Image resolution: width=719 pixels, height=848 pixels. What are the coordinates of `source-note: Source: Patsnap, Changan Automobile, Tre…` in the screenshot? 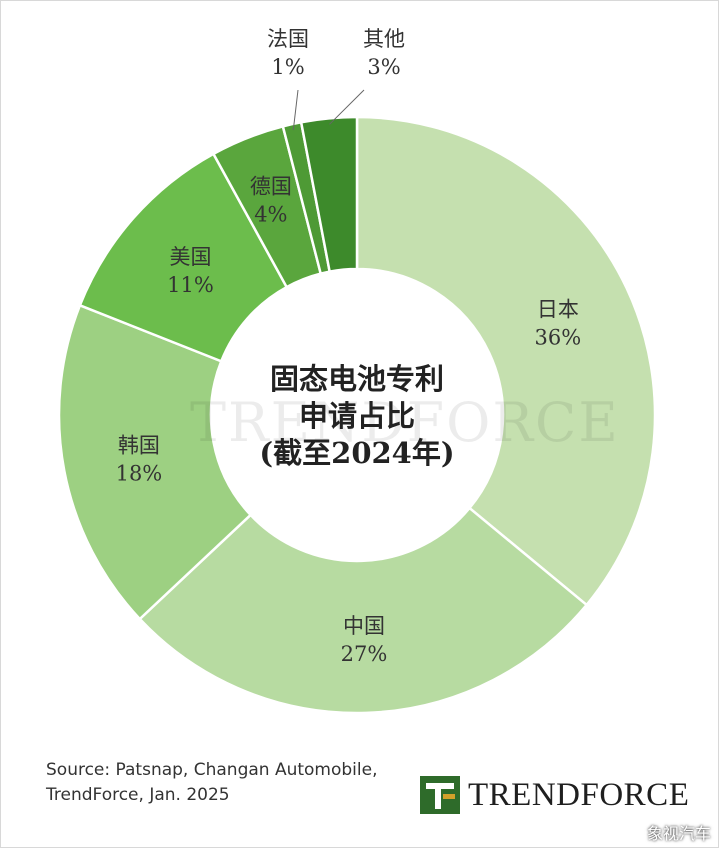 It's located at (212, 783).